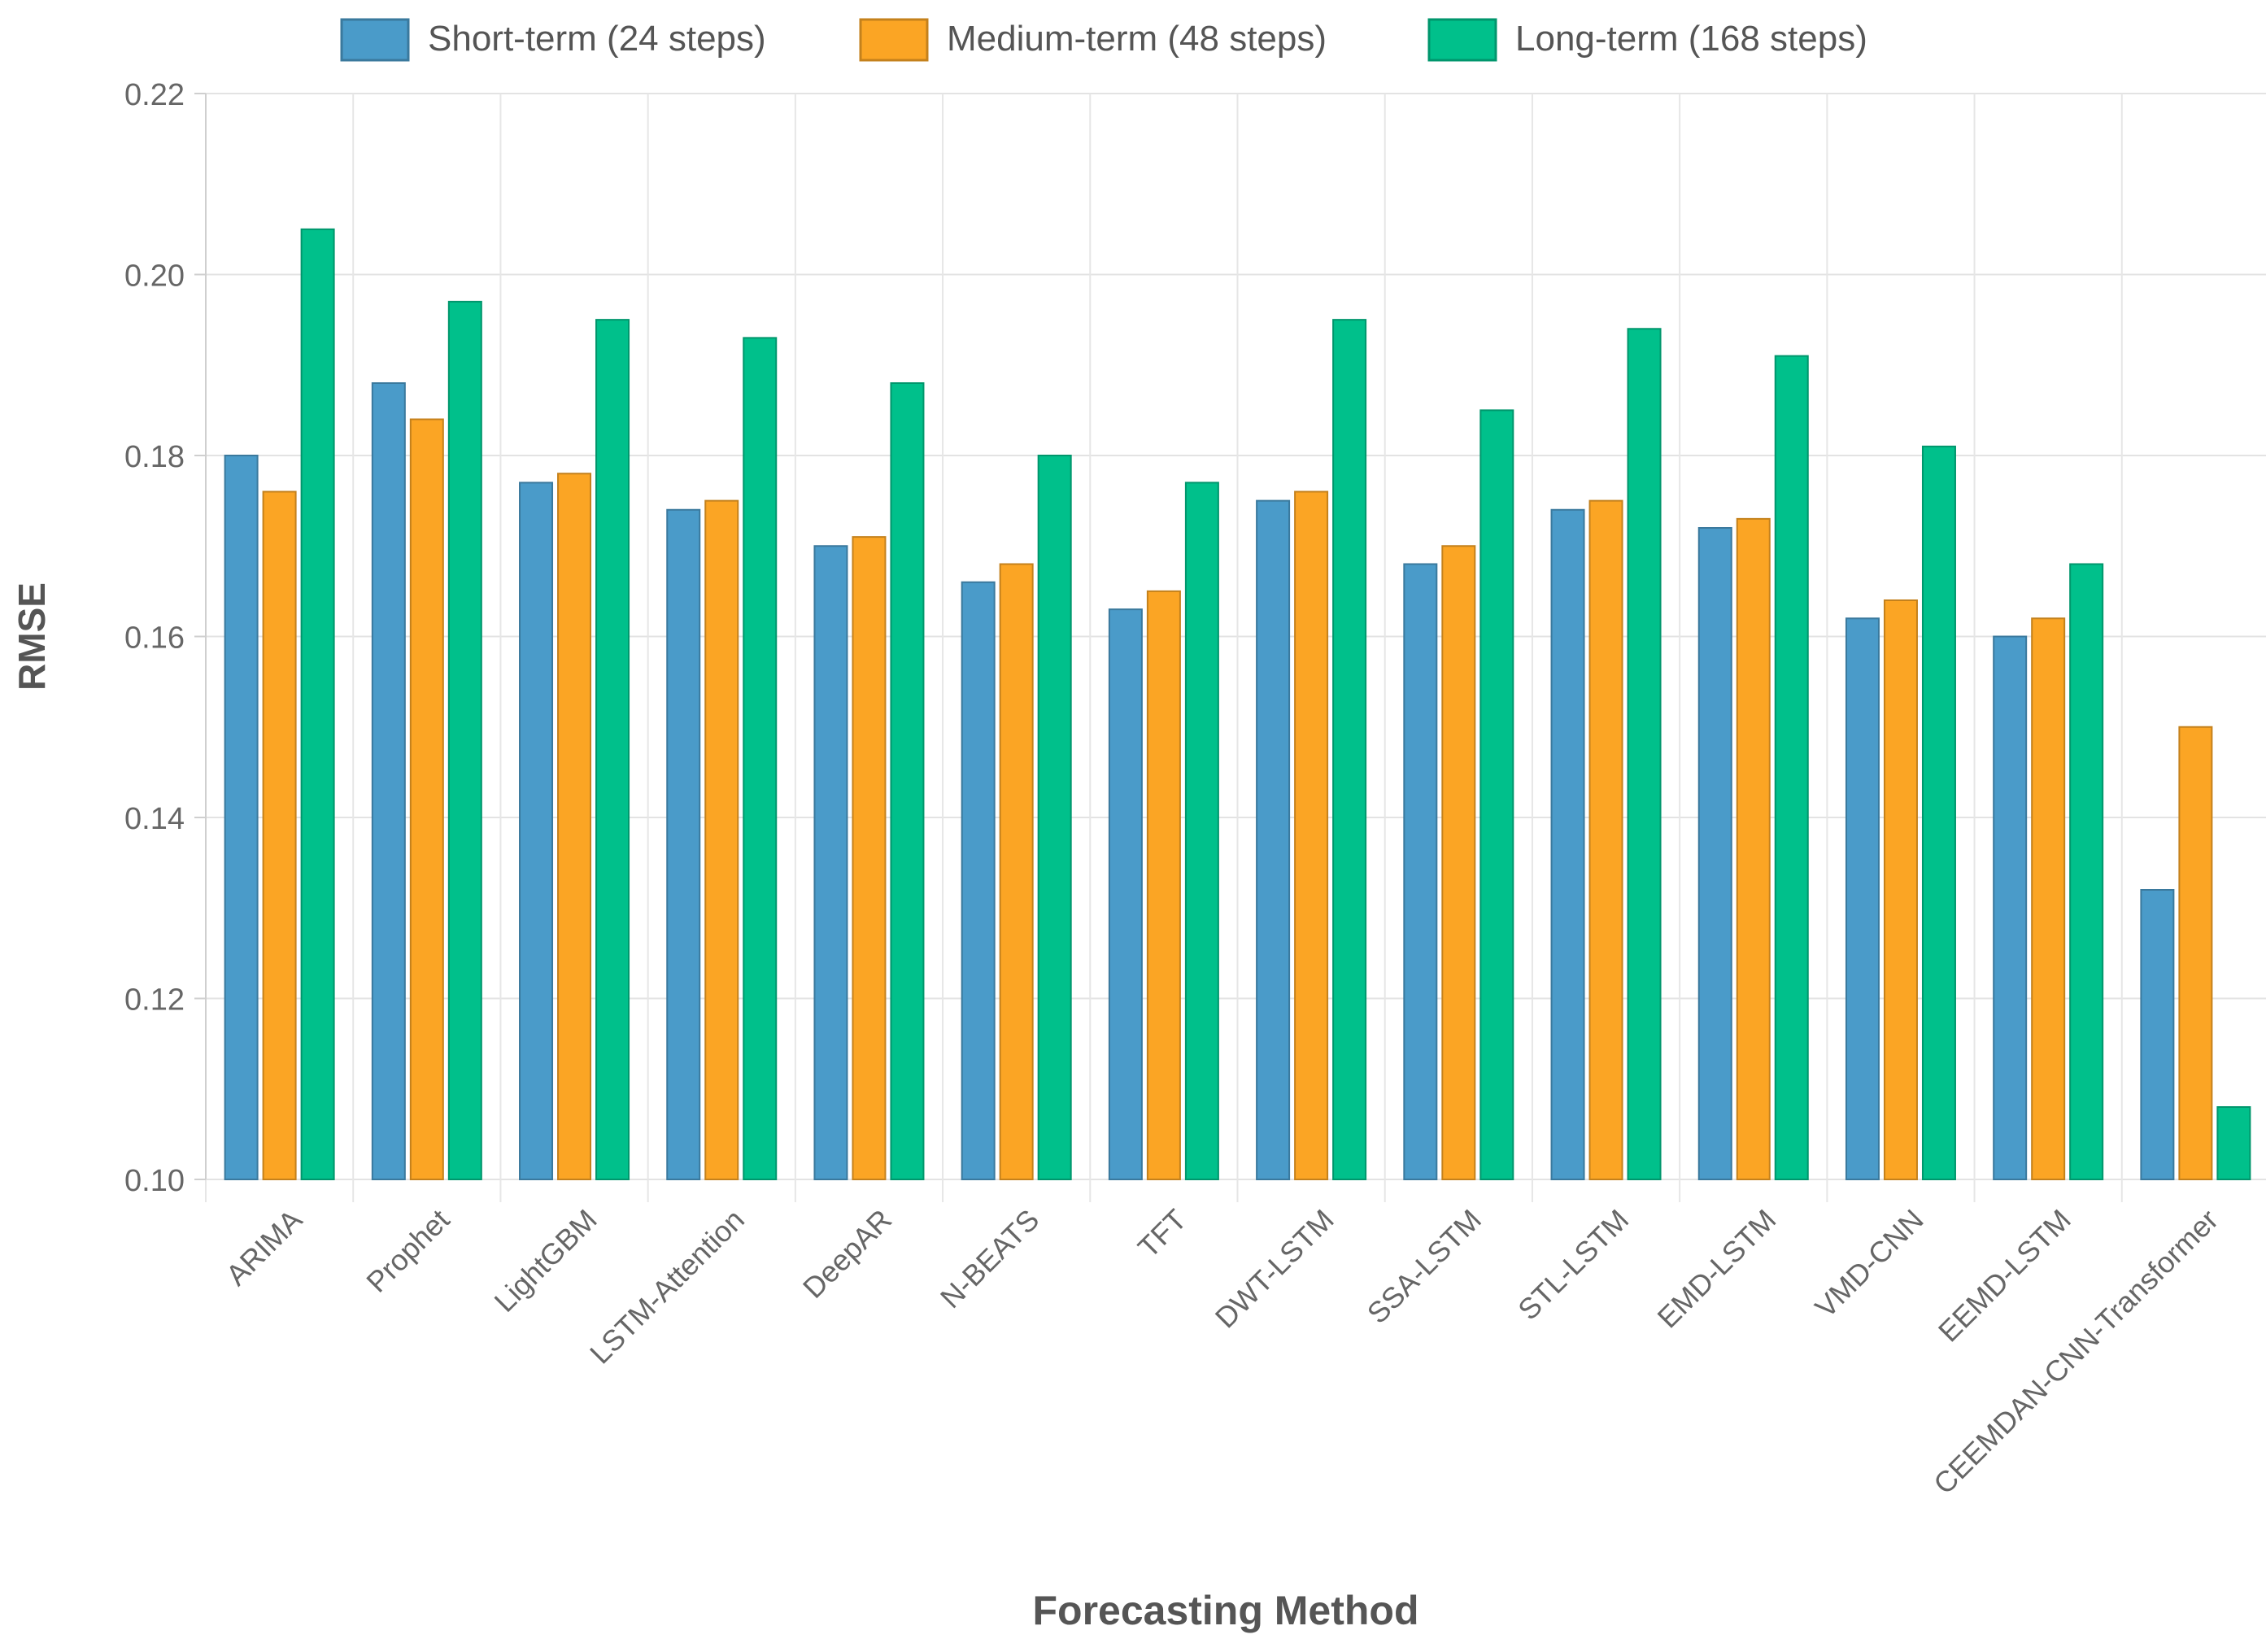 Image resolution: width=2266 pixels, height=1652 pixels. Describe the element at coordinates (2076, 1352) in the screenshot. I see `x-tick-label: CEEMDAN-CNN-Transformer` at that location.